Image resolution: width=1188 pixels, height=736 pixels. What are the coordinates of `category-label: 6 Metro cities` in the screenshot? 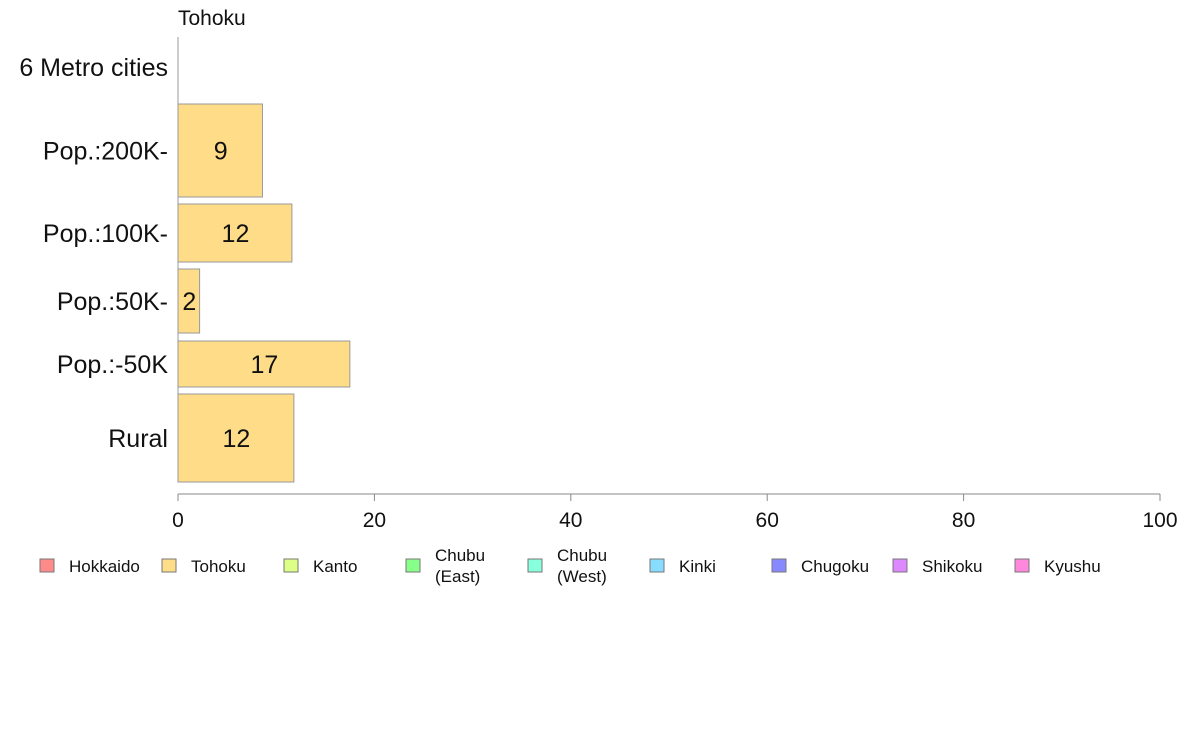 It's located at (93, 68).